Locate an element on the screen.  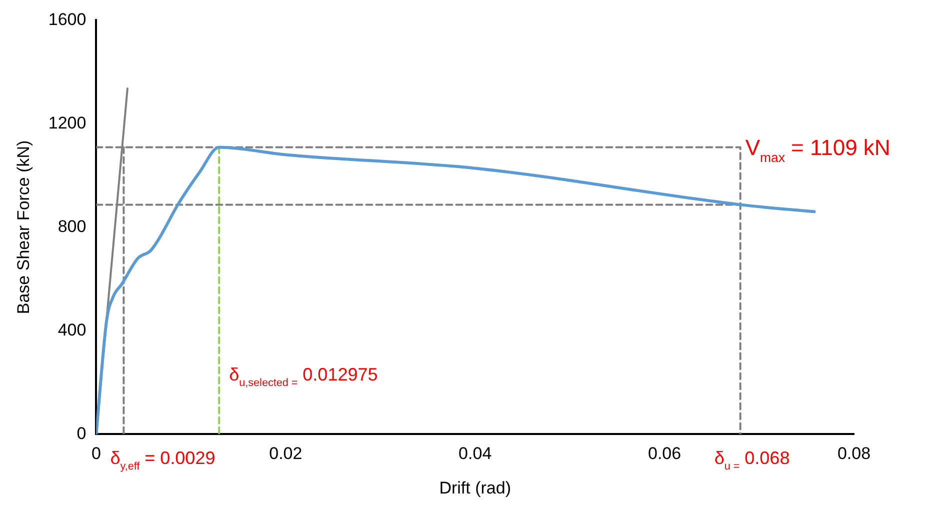
x-tick-label: 0.04 is located at coordinates (475, 454).